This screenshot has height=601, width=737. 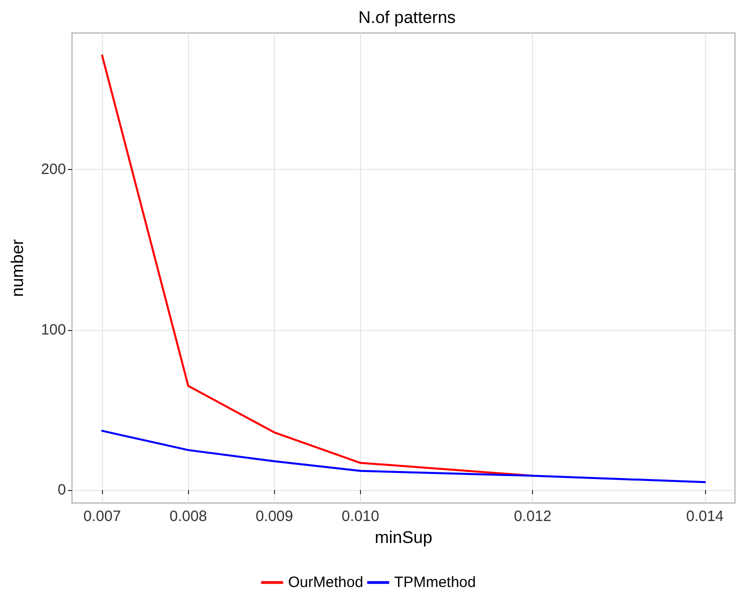 What do you see at coordinates (102, 516) in the screenshot?
I see `x-tick-label: 0.007` at bounding box center [102, 516].